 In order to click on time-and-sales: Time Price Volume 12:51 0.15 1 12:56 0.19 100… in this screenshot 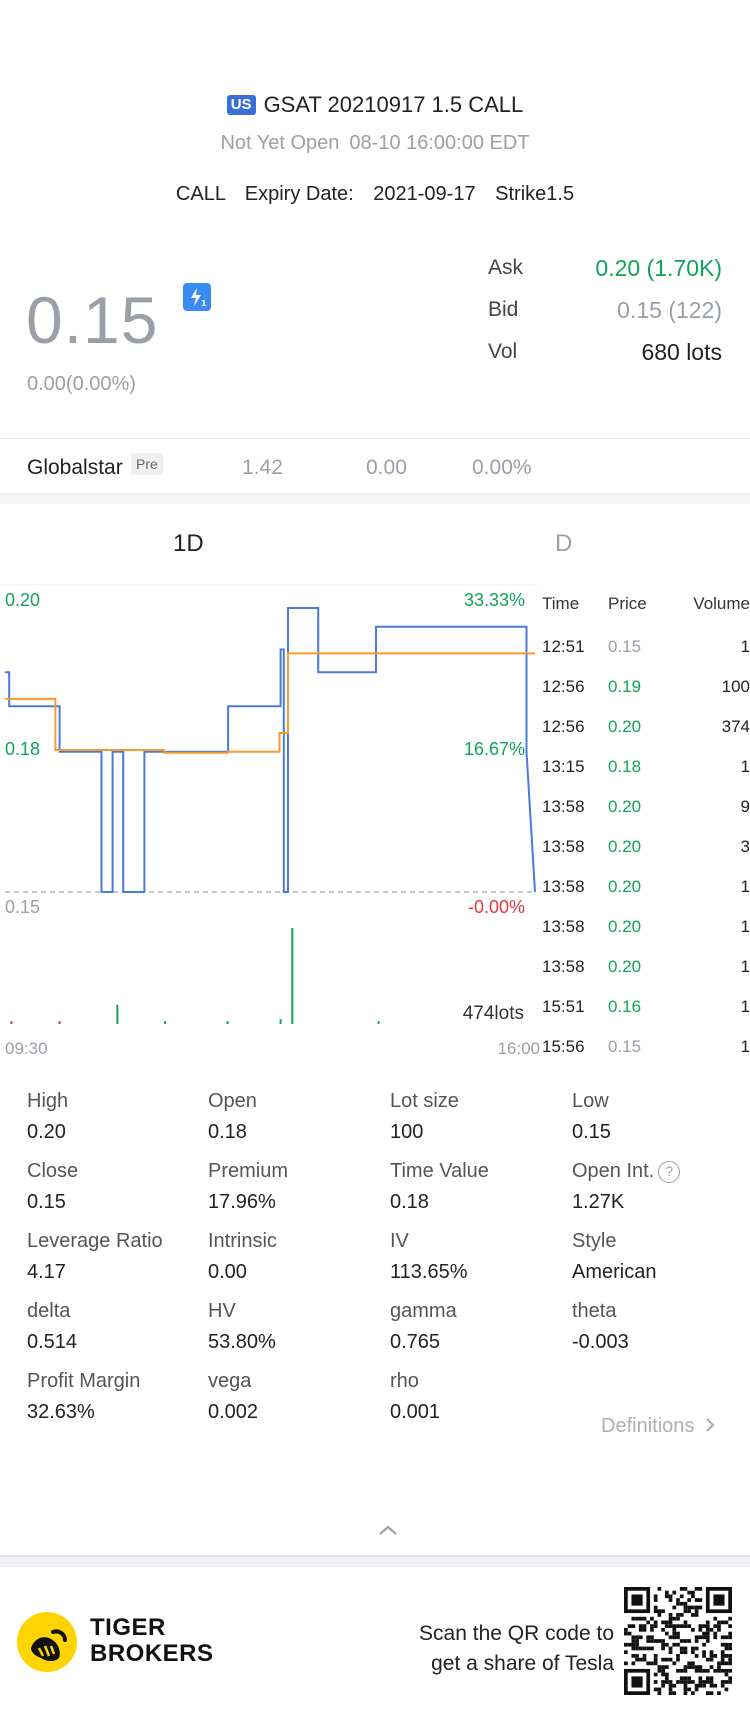, I will do `click(645, 820)`.